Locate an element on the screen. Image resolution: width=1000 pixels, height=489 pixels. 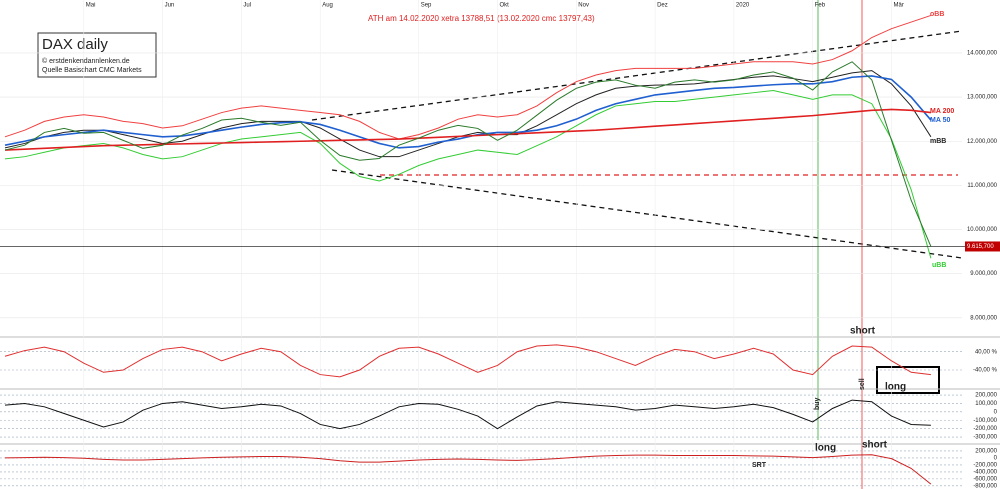
series-label: MA 50 is located at coordinates (940, 120).